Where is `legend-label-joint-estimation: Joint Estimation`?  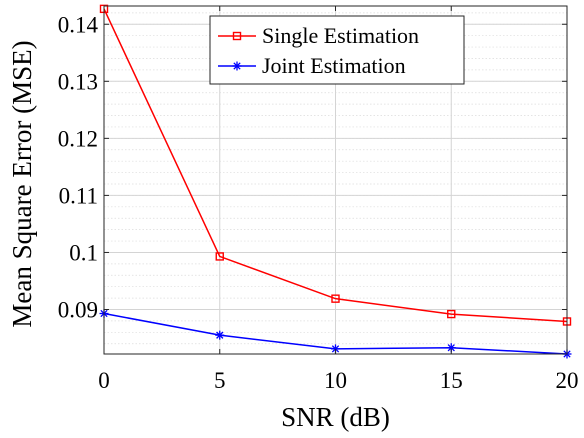 legend-label-joint-estimation: Joint Estimation is located at coordinates (334, 65).